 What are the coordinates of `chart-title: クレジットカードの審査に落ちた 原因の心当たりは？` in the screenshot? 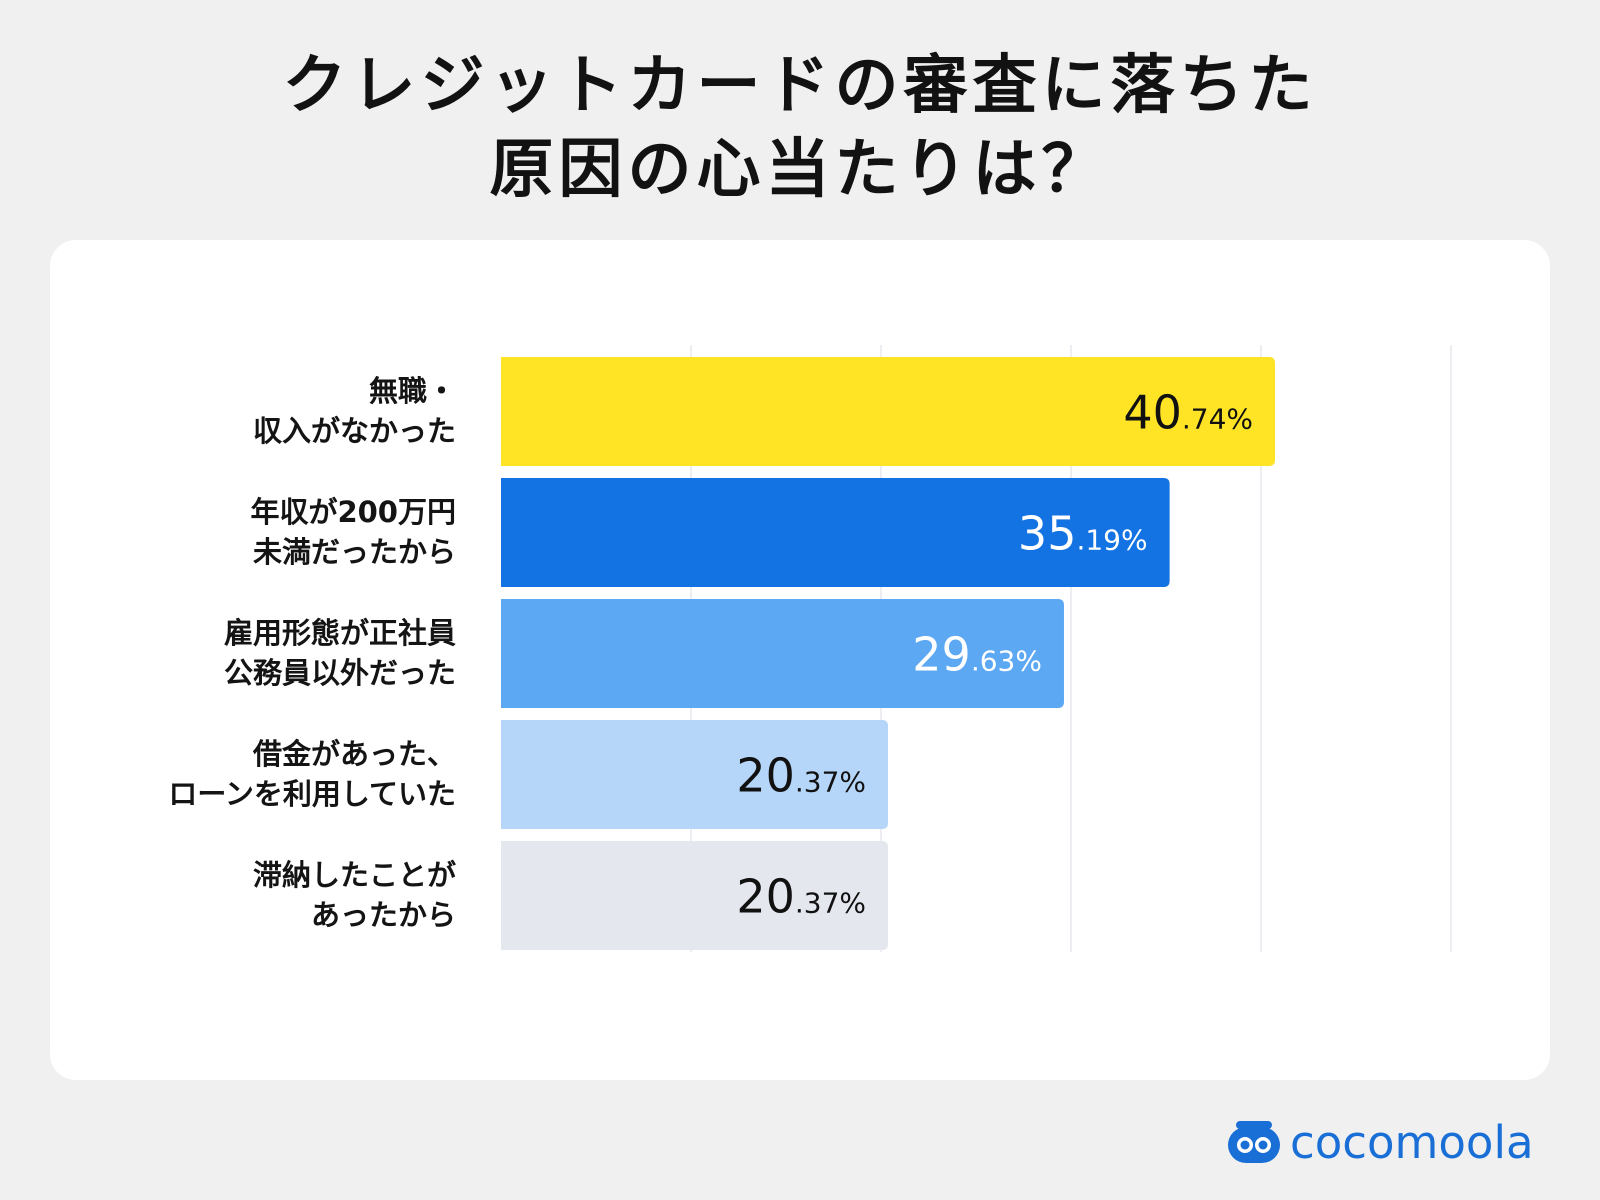 It's located at (800, 128).